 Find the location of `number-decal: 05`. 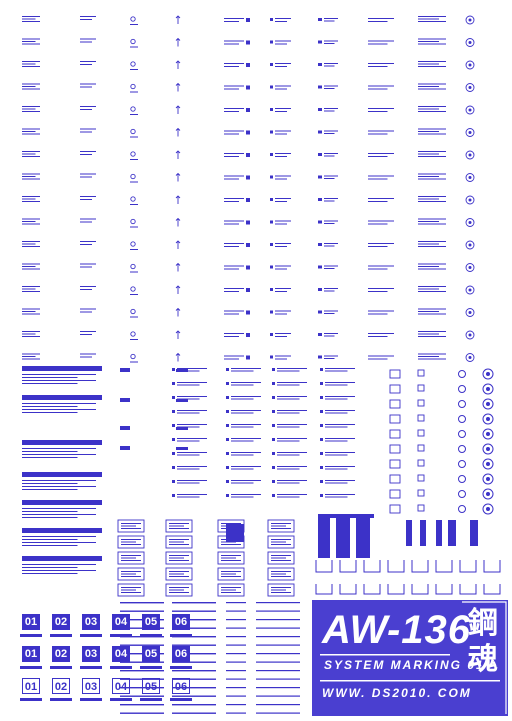

number-decal: 05 is located at coordinates (151, 622).